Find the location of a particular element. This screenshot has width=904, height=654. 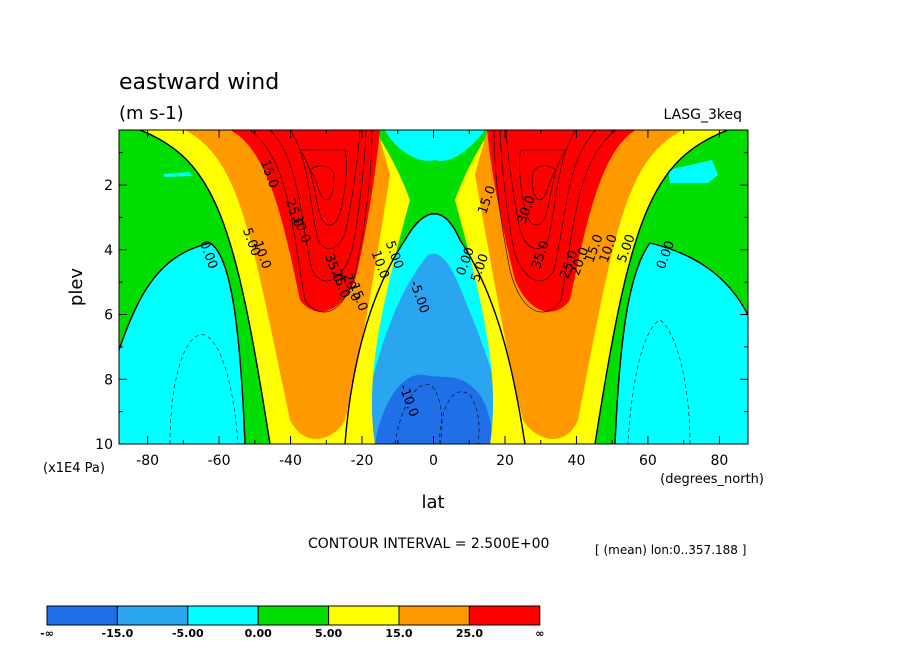

colorbar-label: 25.0 is located at coordinates (469, 633).